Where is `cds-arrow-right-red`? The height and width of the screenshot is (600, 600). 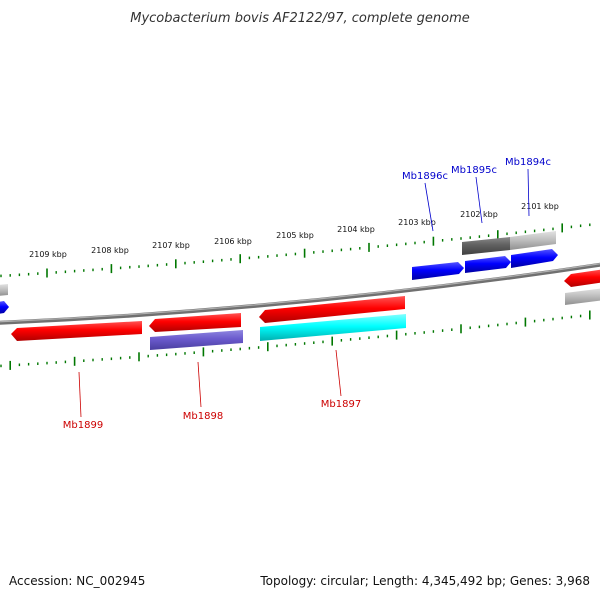 cds-arrow-right-red is located at coordinates (582, 278).